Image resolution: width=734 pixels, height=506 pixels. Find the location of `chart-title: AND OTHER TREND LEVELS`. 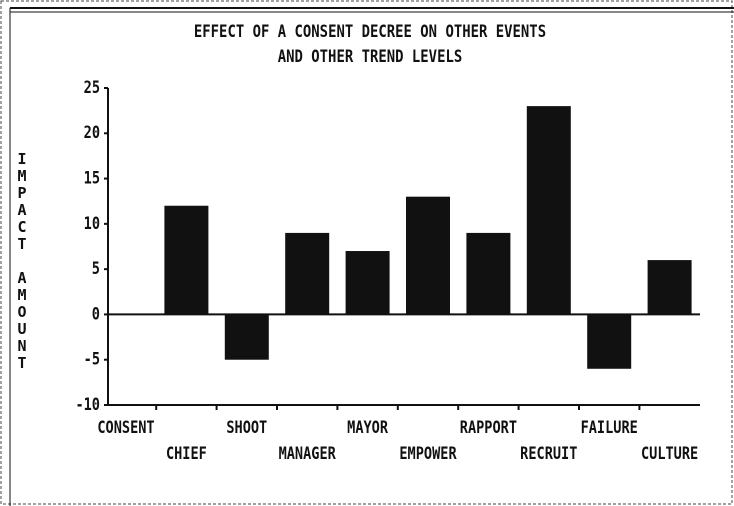

chart-title: AND OTHER TREND LEVELS is located at coordinates (370, 57).